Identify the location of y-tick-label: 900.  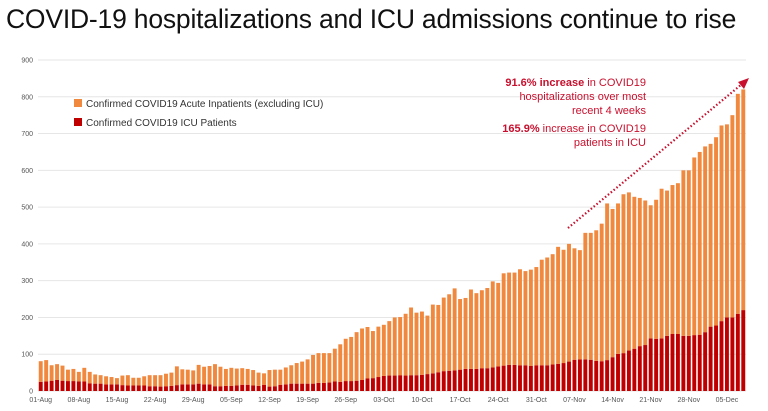
(27, 61).